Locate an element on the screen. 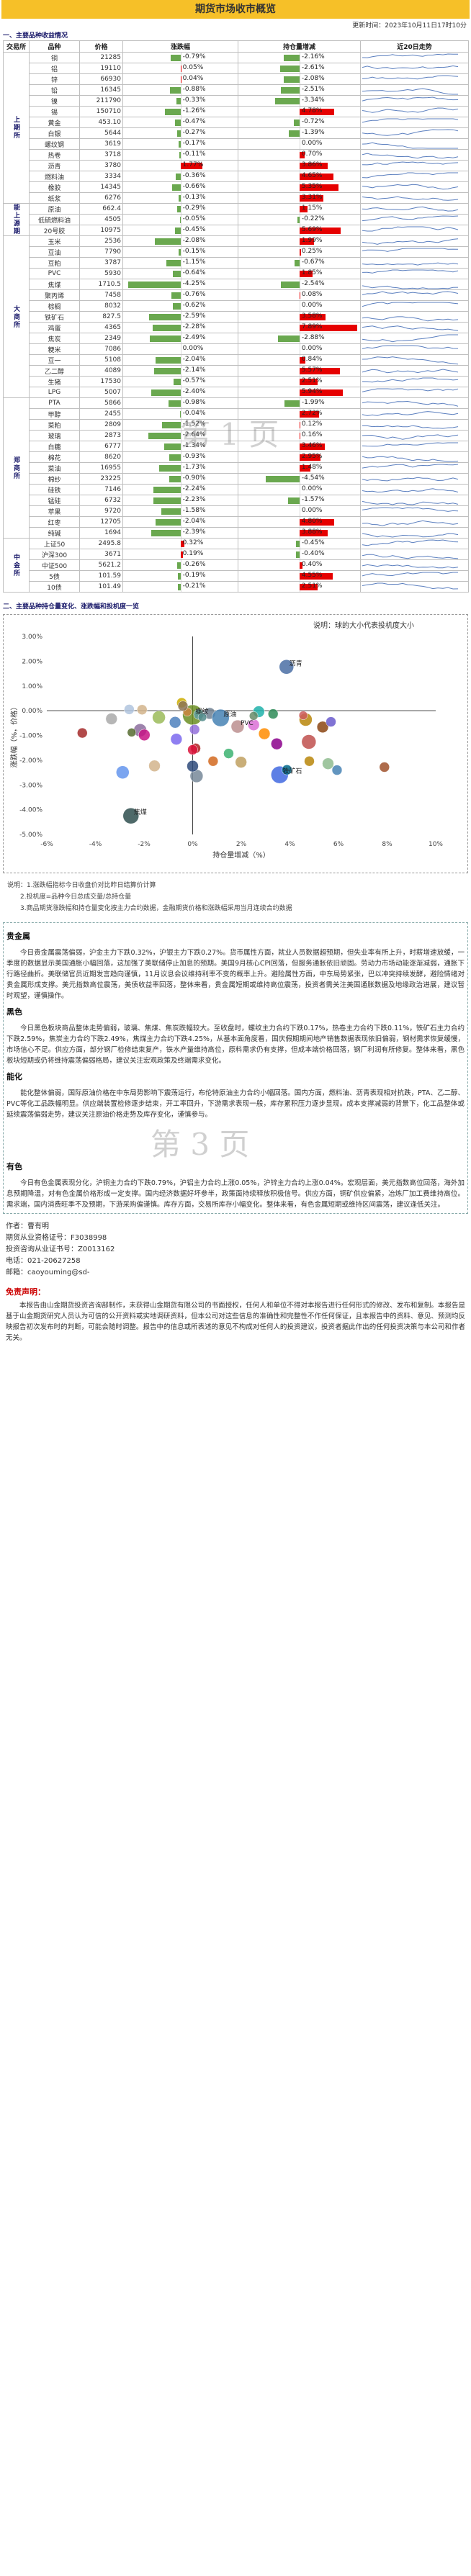  open-interest-value: 0.16% is located at coordinates (312, 434).